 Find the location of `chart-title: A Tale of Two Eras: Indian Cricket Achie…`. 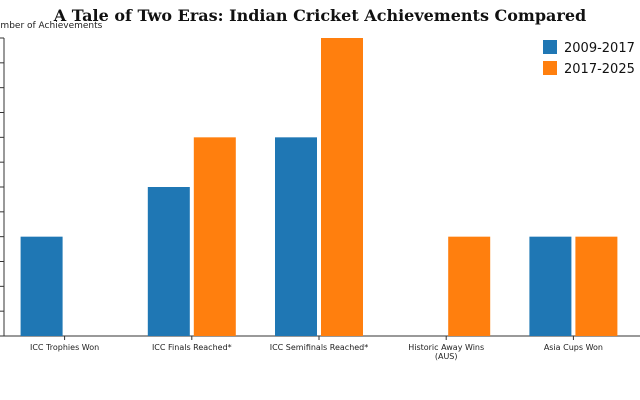

chart-title: A Tale of Two Eras: Indian Cricket Achie… is located at coordinates (319, 15).